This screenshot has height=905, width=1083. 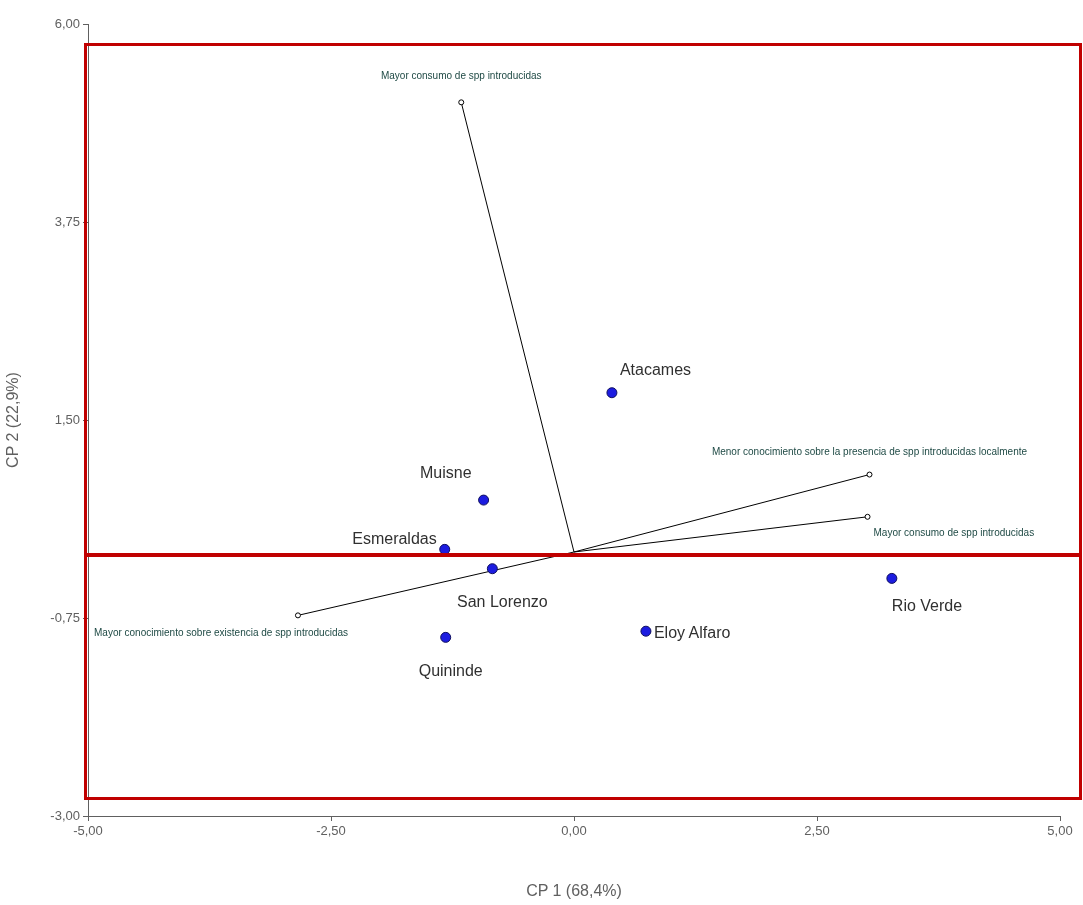 What do you see at coordinates (954, 532) in the screenshot?
I see `series-label: Mayor consumo de spp introducidas` at bounding box center [954, 532].